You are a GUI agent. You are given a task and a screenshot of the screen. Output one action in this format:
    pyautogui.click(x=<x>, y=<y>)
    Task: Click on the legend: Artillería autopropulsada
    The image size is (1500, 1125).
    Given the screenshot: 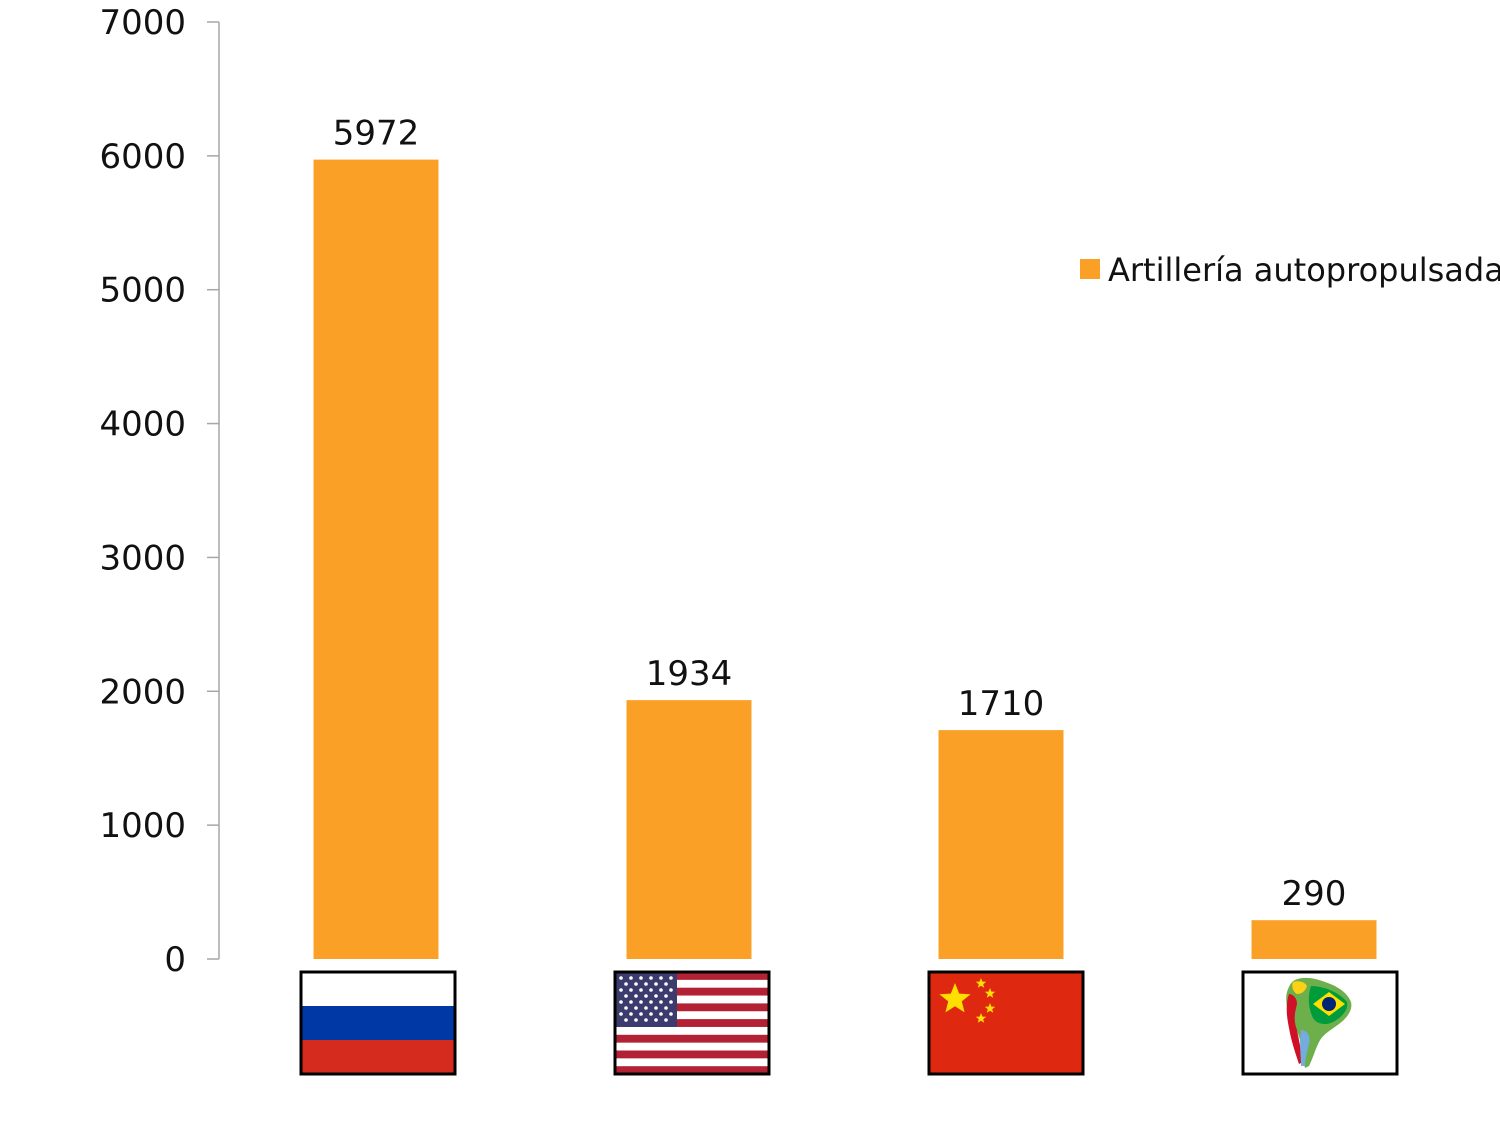 What is the action you would take?
    pyautogui.click(x=1290, y=270)
    